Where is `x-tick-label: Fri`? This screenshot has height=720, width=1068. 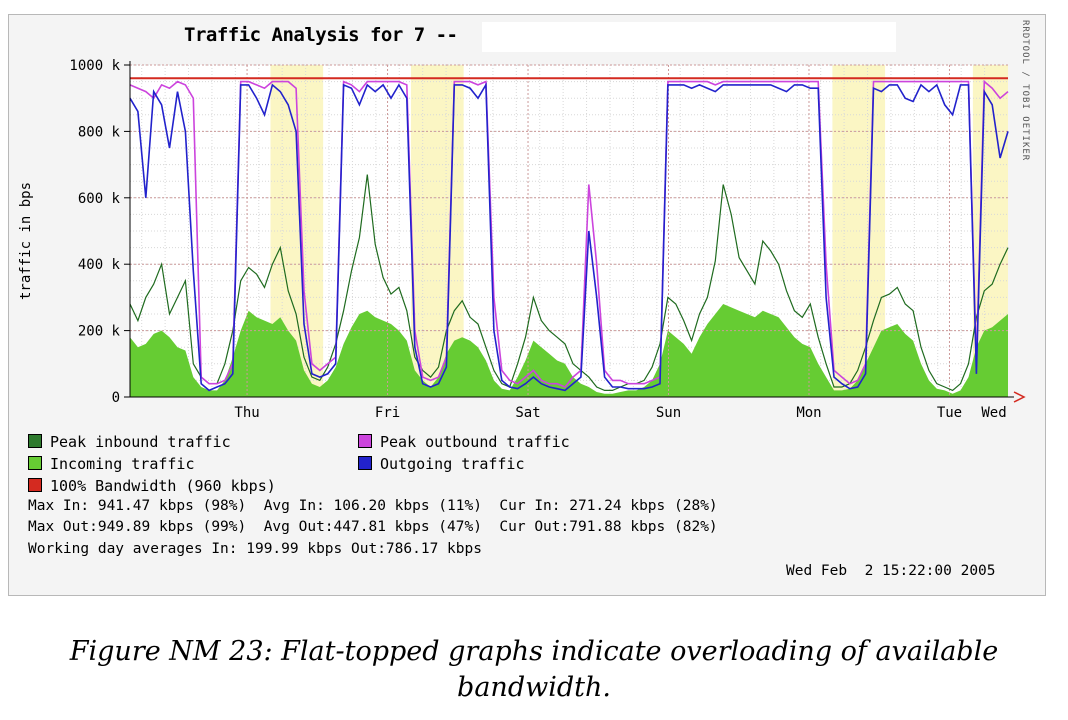 x-tick-label: Fri is located at coordinates (387, 413).